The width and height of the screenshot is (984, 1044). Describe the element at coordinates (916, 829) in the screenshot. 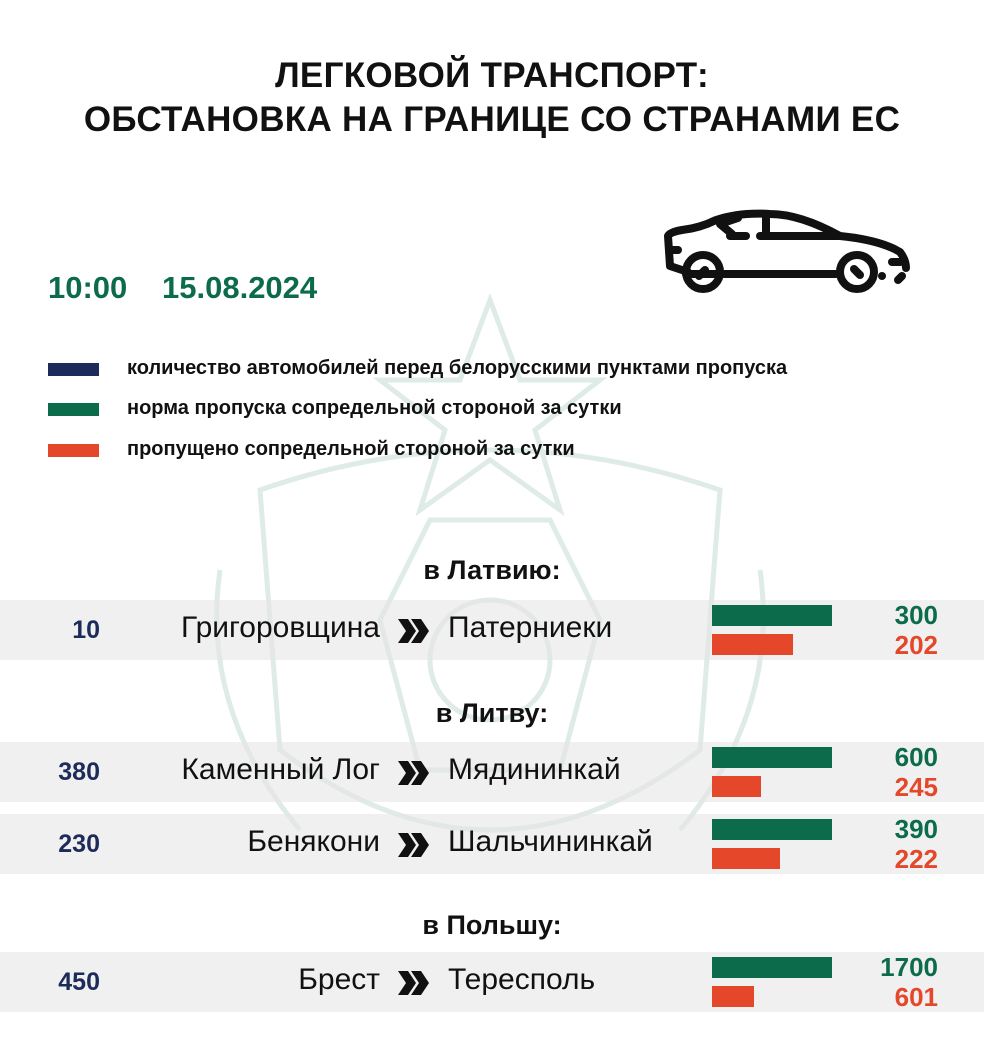

I see `norm-value: 390` at that location.